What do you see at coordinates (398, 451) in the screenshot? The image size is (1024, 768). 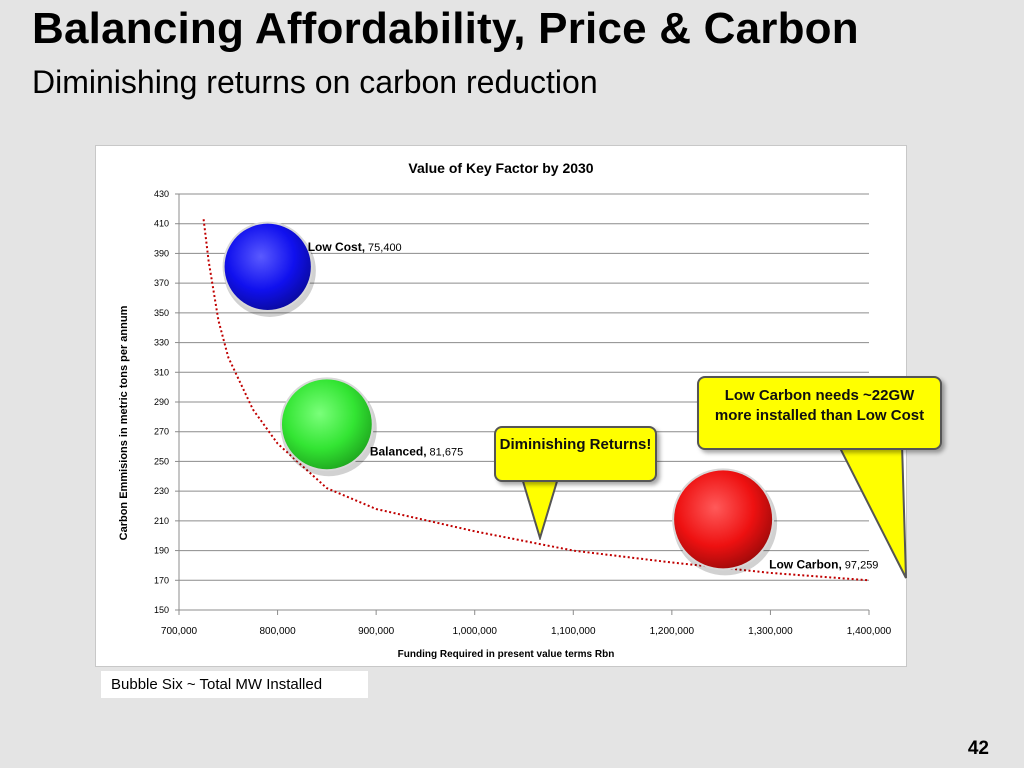 I see `balanced-series-name: Balanced,` at bounding box center [398, 451].